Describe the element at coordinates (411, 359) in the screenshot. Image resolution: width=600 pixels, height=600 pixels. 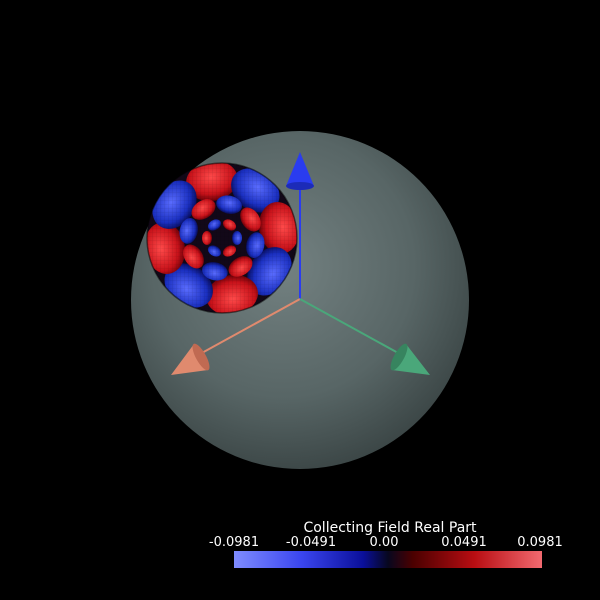
I see `y-axis-arrowhead` at that location.